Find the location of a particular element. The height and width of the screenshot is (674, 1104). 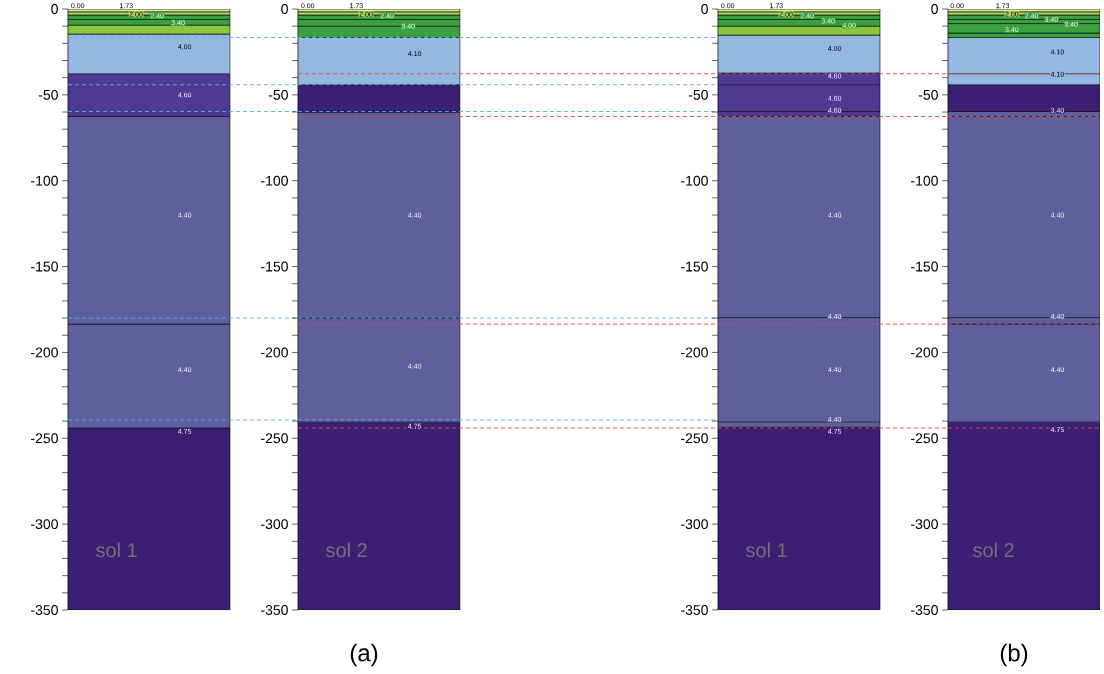

text: (a) is located at coordinates (364, 655).